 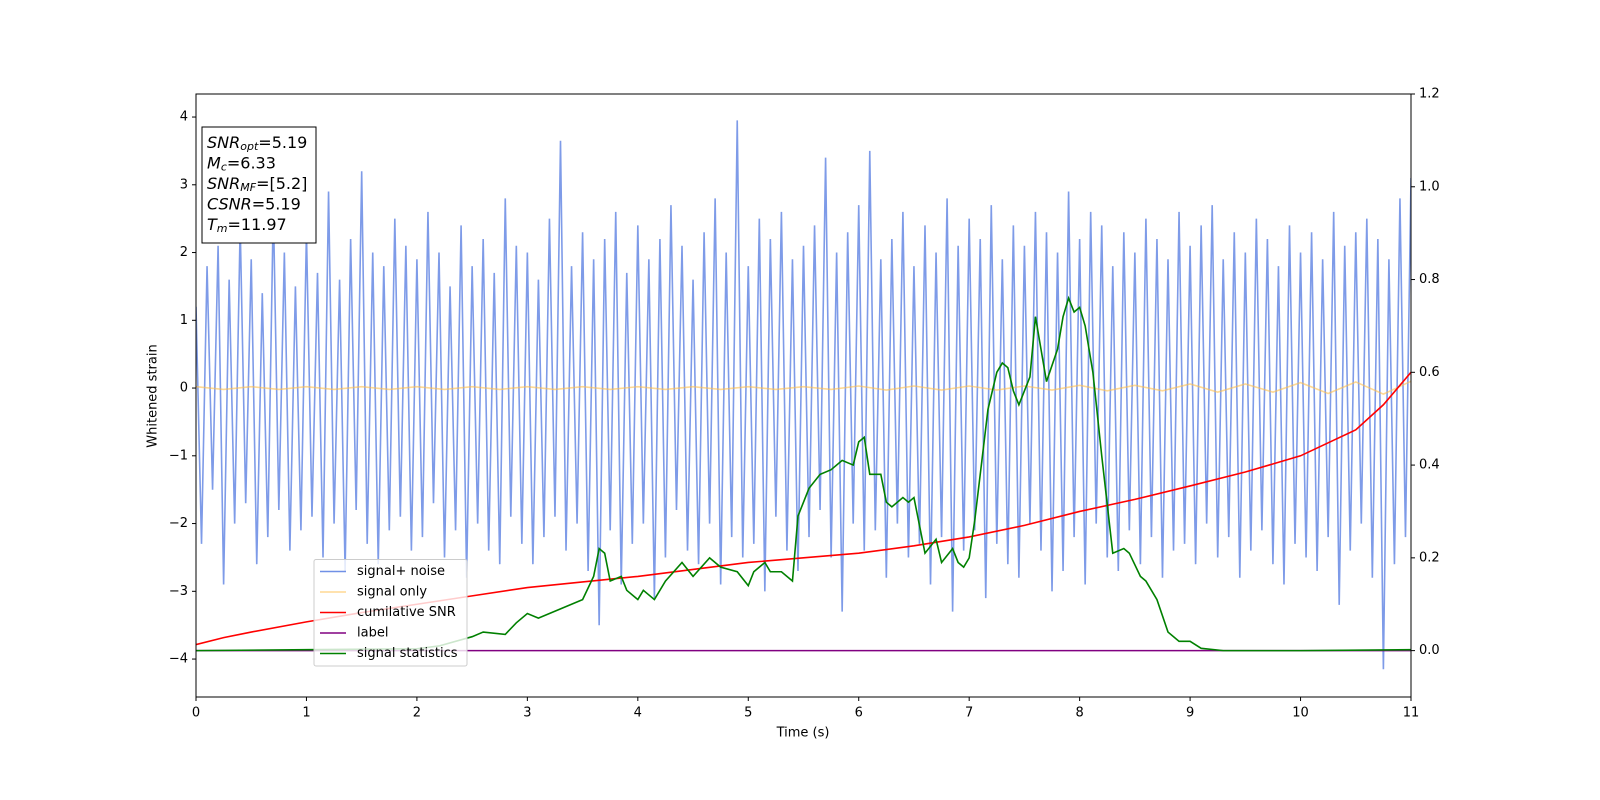 I want to click on y2-tick-label: 0.0, so click(x=1429, y=650).